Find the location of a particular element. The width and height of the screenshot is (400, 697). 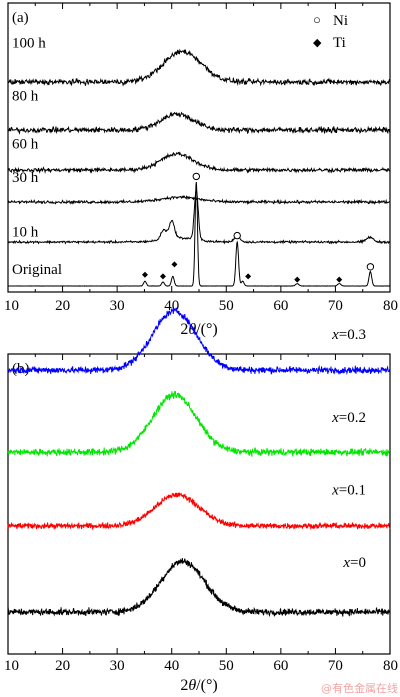

trace-original is located at coordinates (198, 234).